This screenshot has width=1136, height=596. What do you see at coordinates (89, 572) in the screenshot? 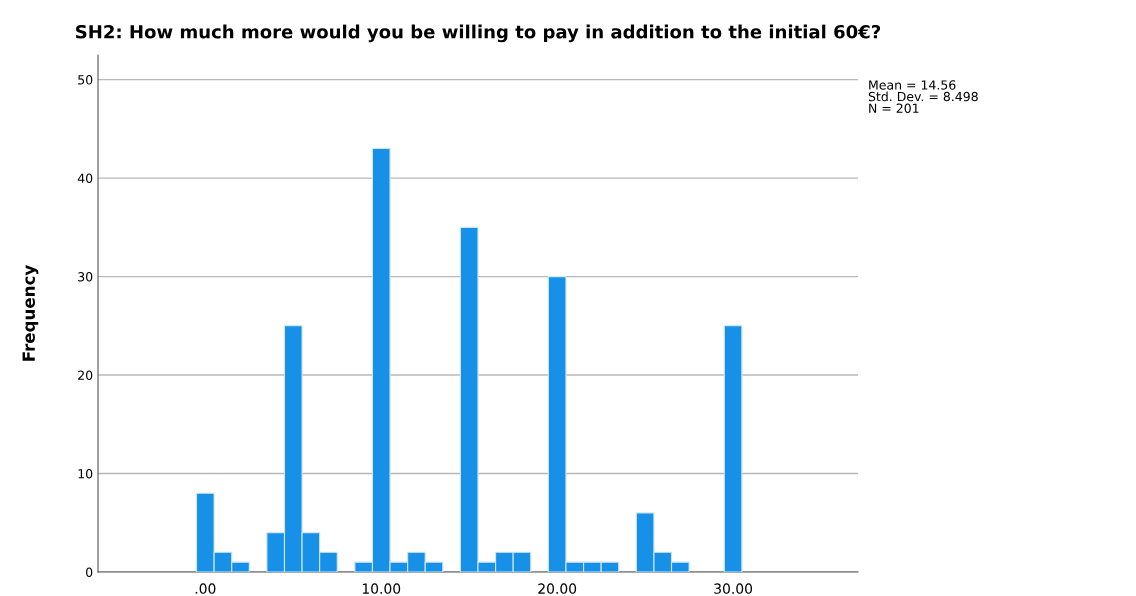
I see `y-tick-label: 0` at bounding box center [89, 572].